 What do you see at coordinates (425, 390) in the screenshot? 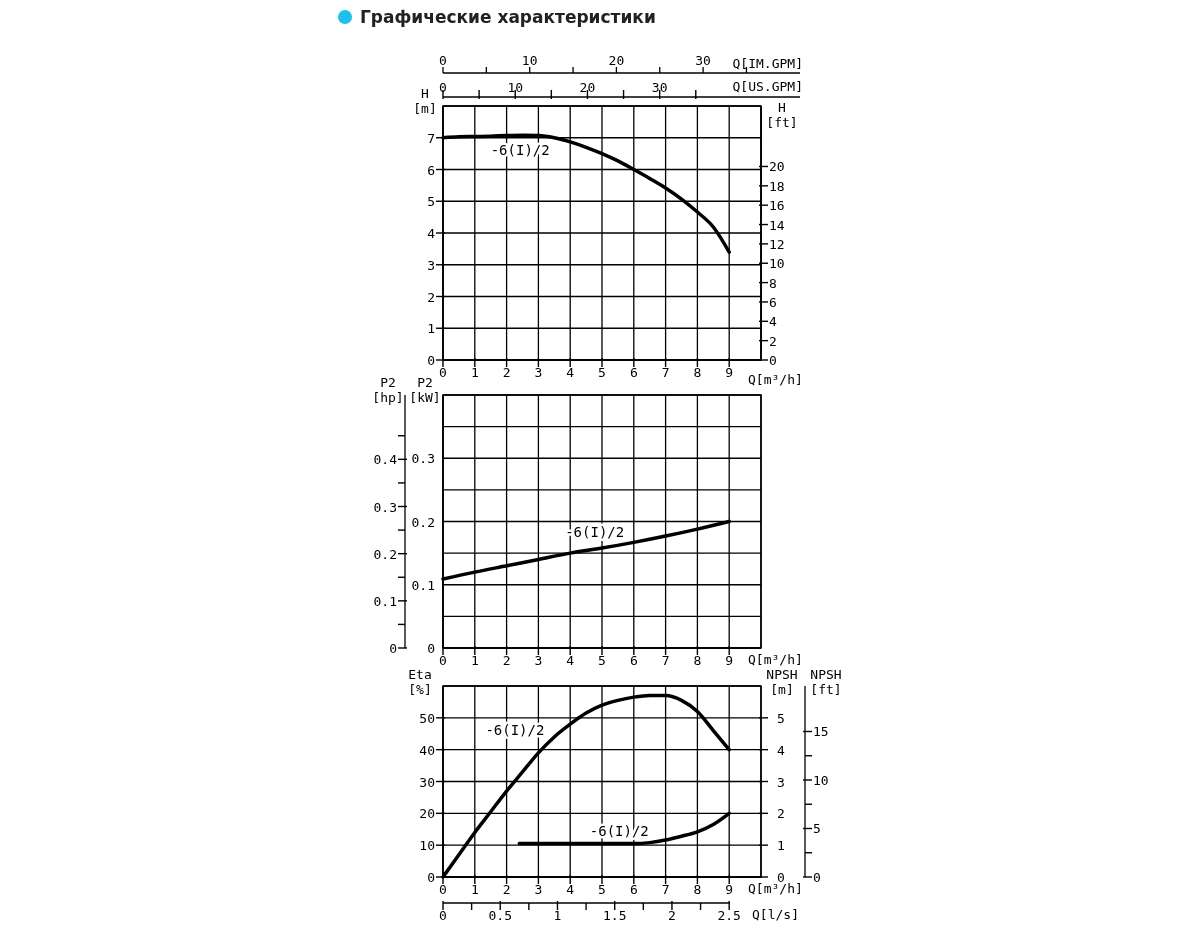
I see `y-axis-title: P2 [kW]` at bounding box center [425, 390].